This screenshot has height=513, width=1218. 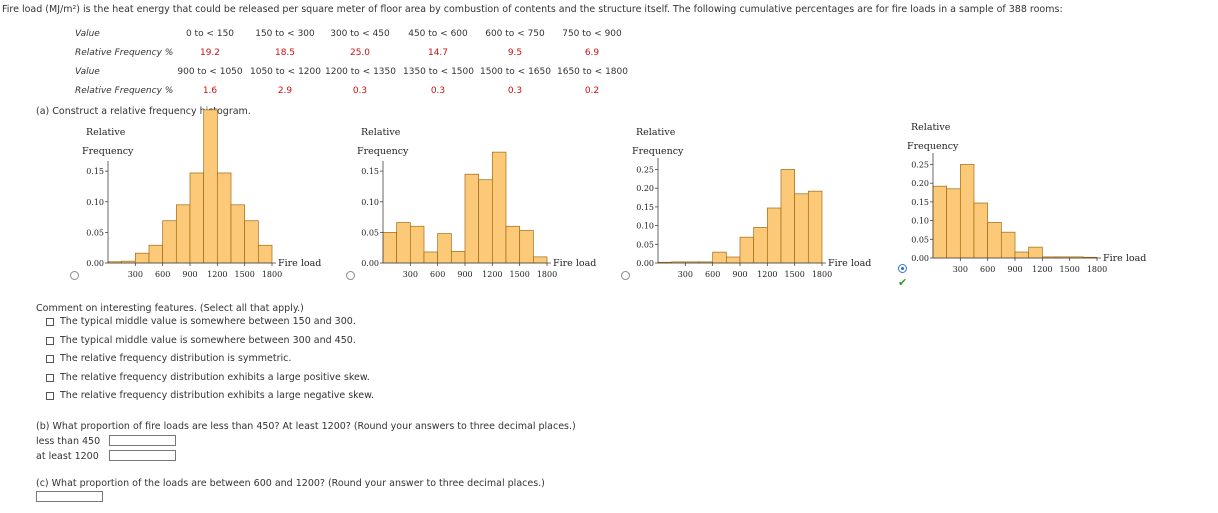 I want to click on table-value-label: Value, so click(x=87, y=72).